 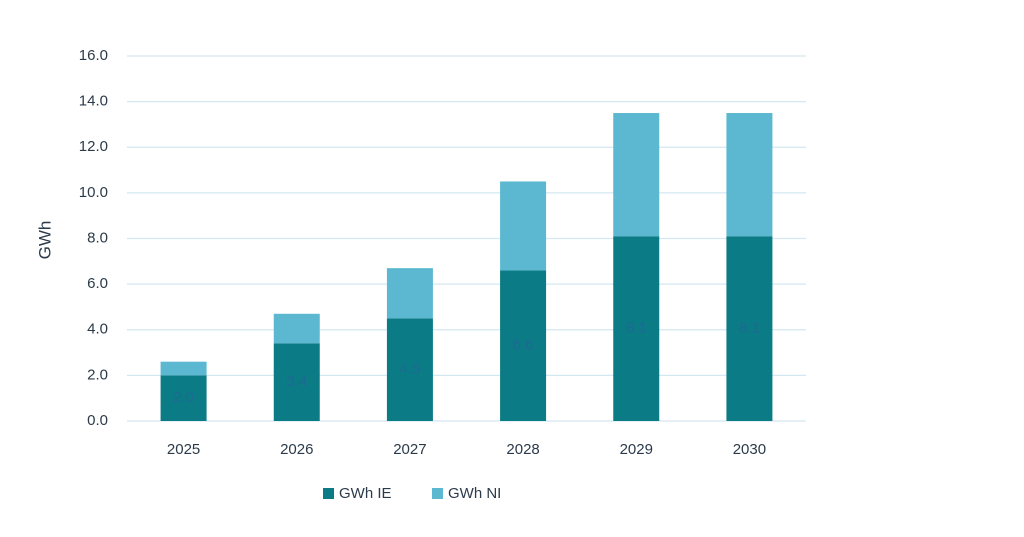 I want to click on x-tick-label: 2026, so click(x=296, y=449).